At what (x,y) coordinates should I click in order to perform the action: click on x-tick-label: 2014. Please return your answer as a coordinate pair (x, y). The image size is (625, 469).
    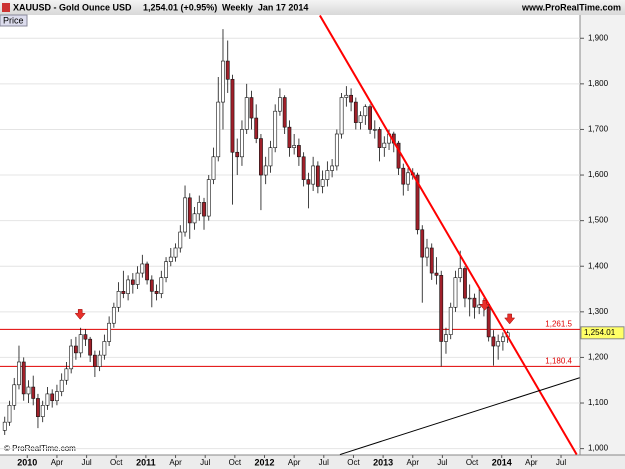
    Looking at the image, I should click on (502, 462).